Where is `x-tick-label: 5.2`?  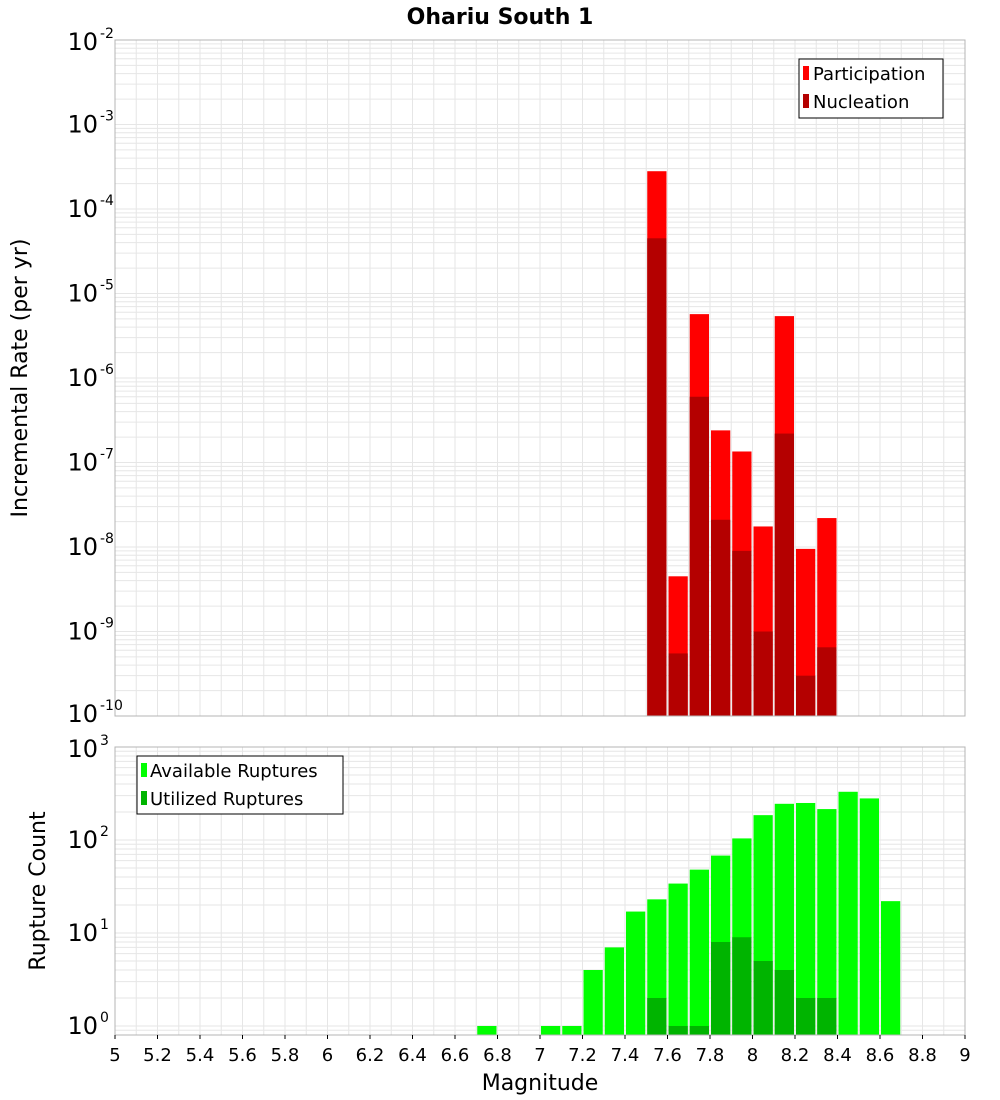 x-tick-label: 5.2 is located at coordinates (157, 1055).